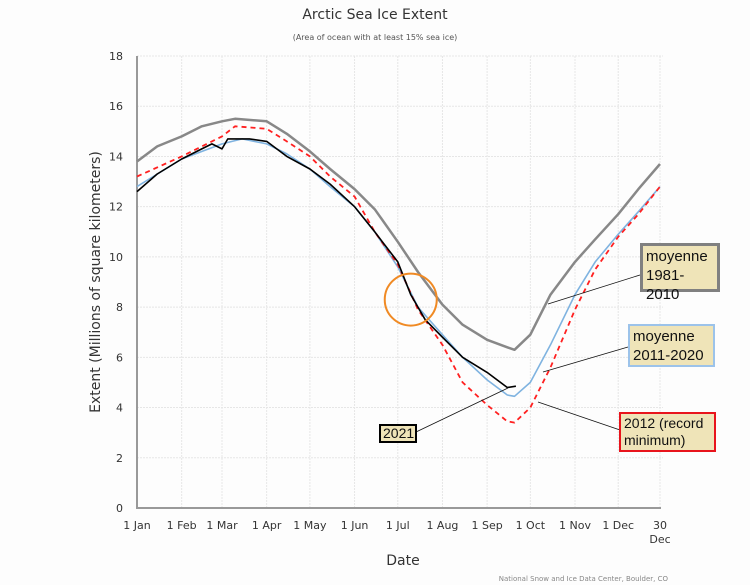 Image resolution: width=750 pixels, height=585 pixels. I want to click on annotation-2011-2020: moyenne 2011-2020, so click(671, 345).